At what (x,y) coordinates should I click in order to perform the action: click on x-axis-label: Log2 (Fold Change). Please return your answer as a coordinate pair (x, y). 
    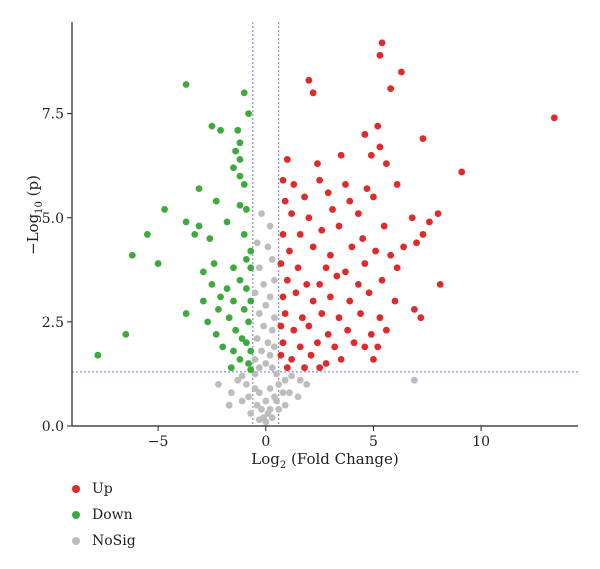
    Looking at the image, I should click on (324, 460).